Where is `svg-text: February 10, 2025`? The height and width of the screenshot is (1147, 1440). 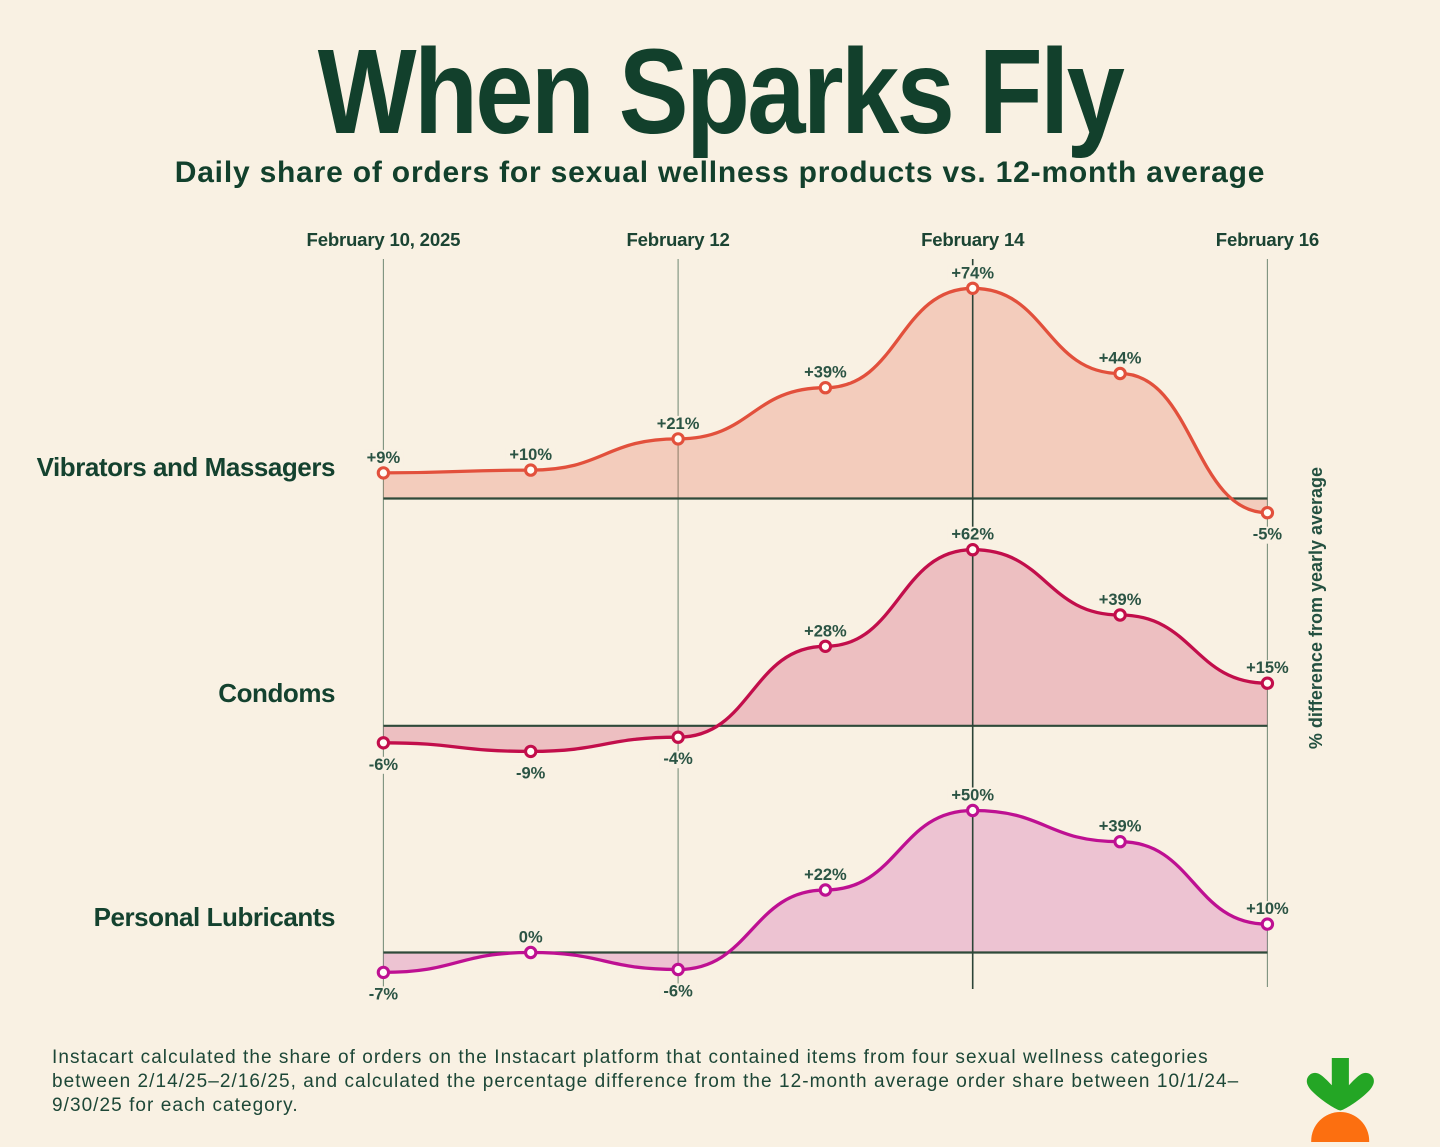
svg-text: February 10, 2025 is located at coordinates (384, 239).